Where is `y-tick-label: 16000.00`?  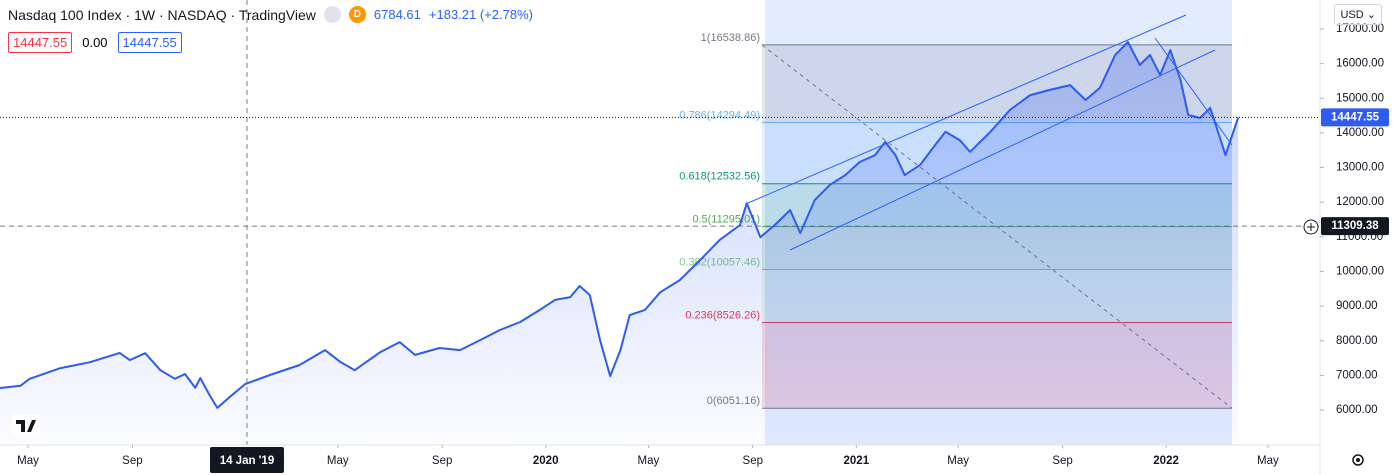 y-tick-label: 16000.00 is located at coordinates (1360, 64).